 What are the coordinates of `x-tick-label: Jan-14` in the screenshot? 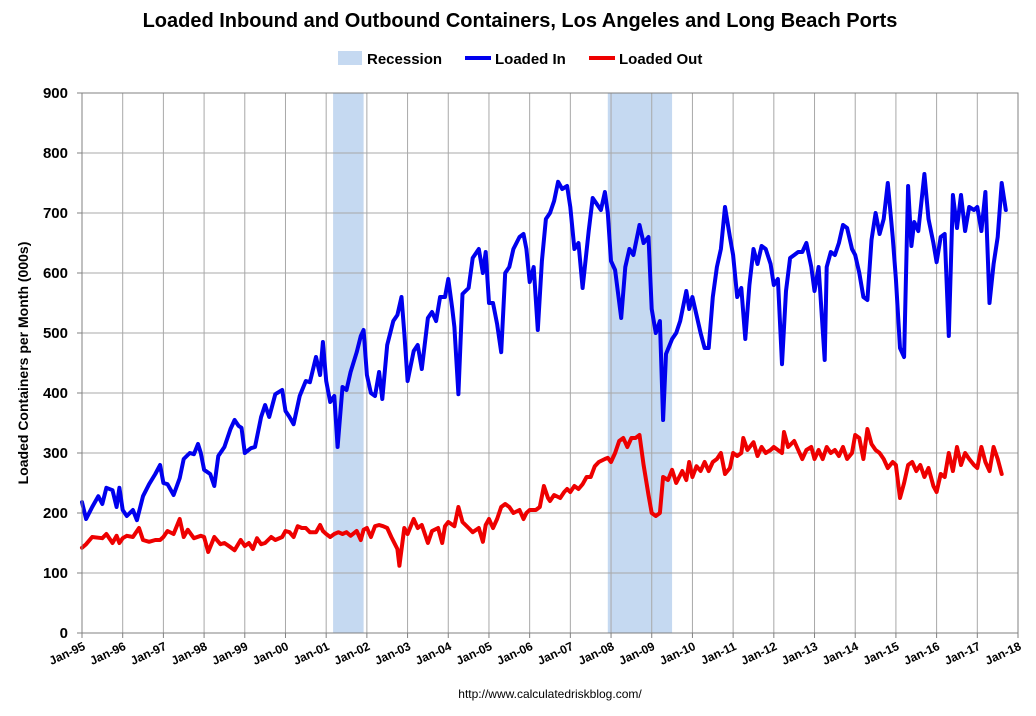 It's located at (840, 653).